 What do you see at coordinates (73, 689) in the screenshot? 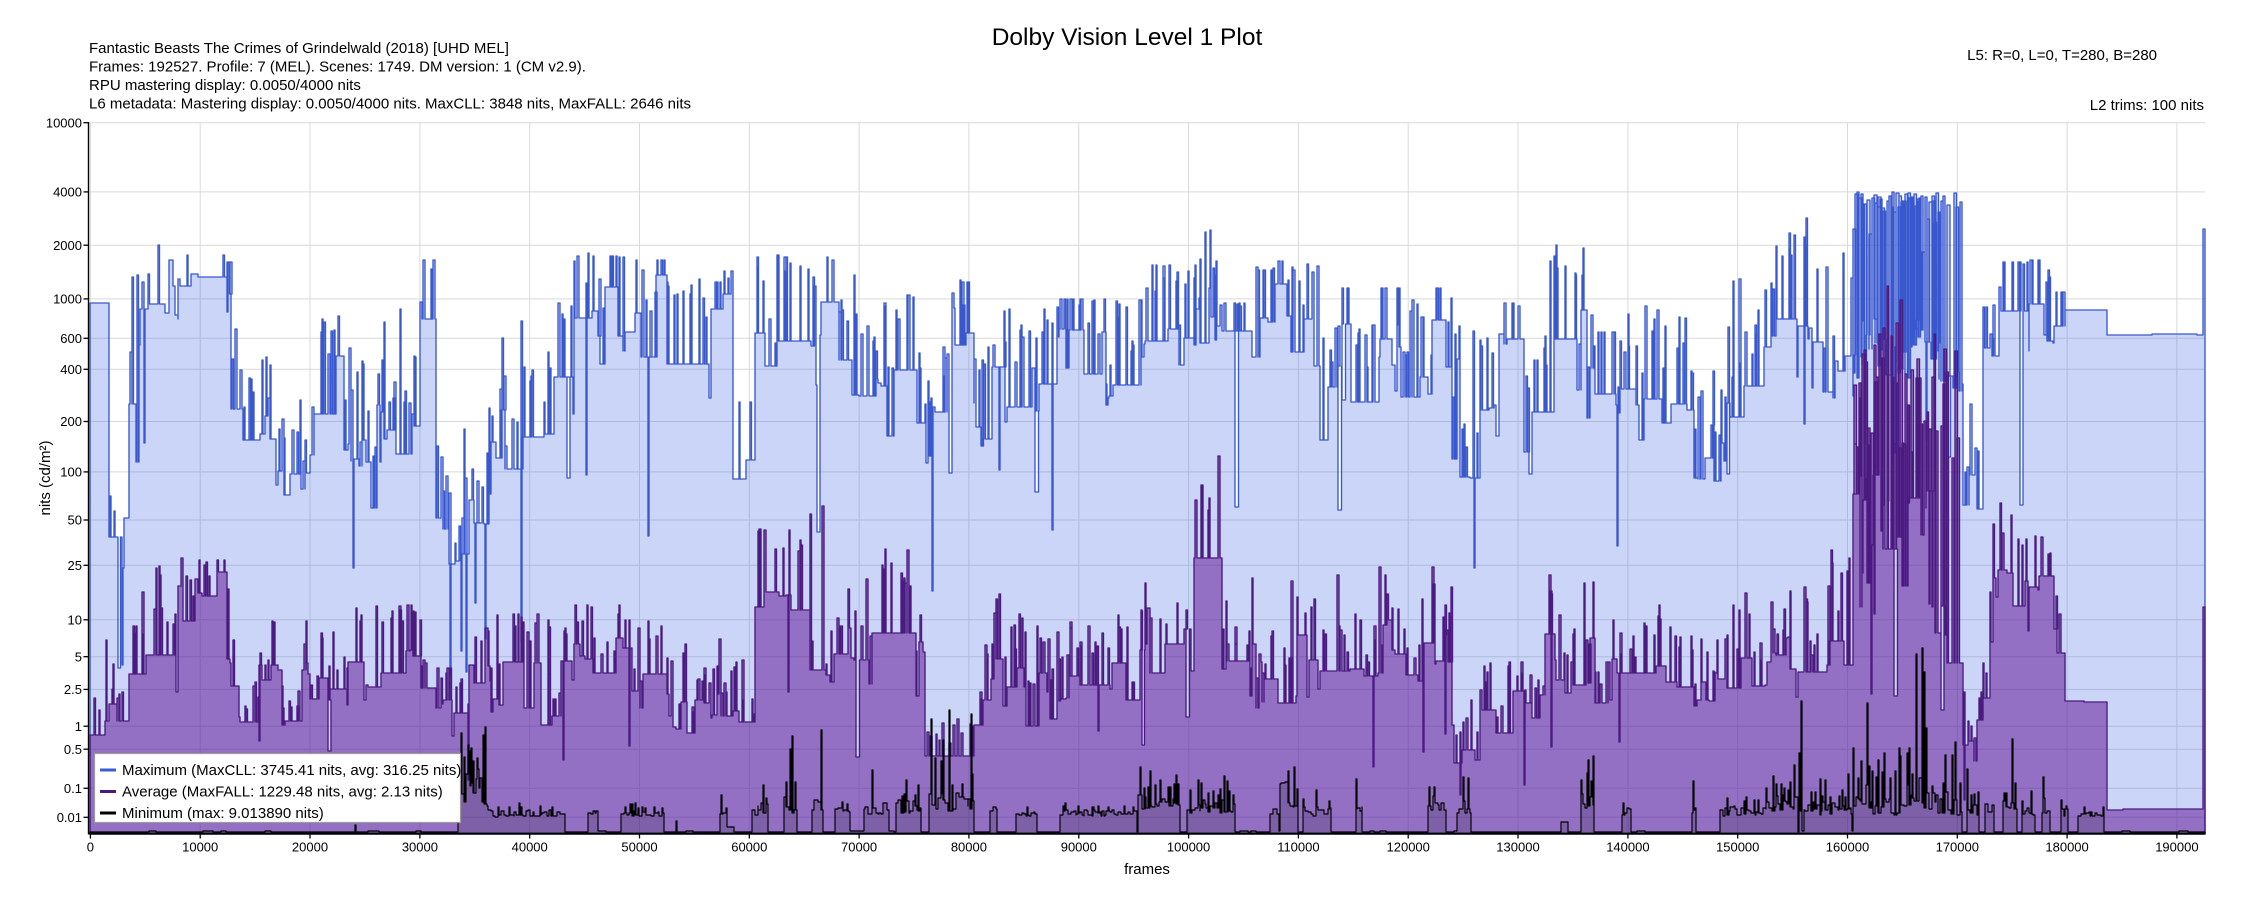
I see `svg-text: 2.5` at bounding box center [73, 689].